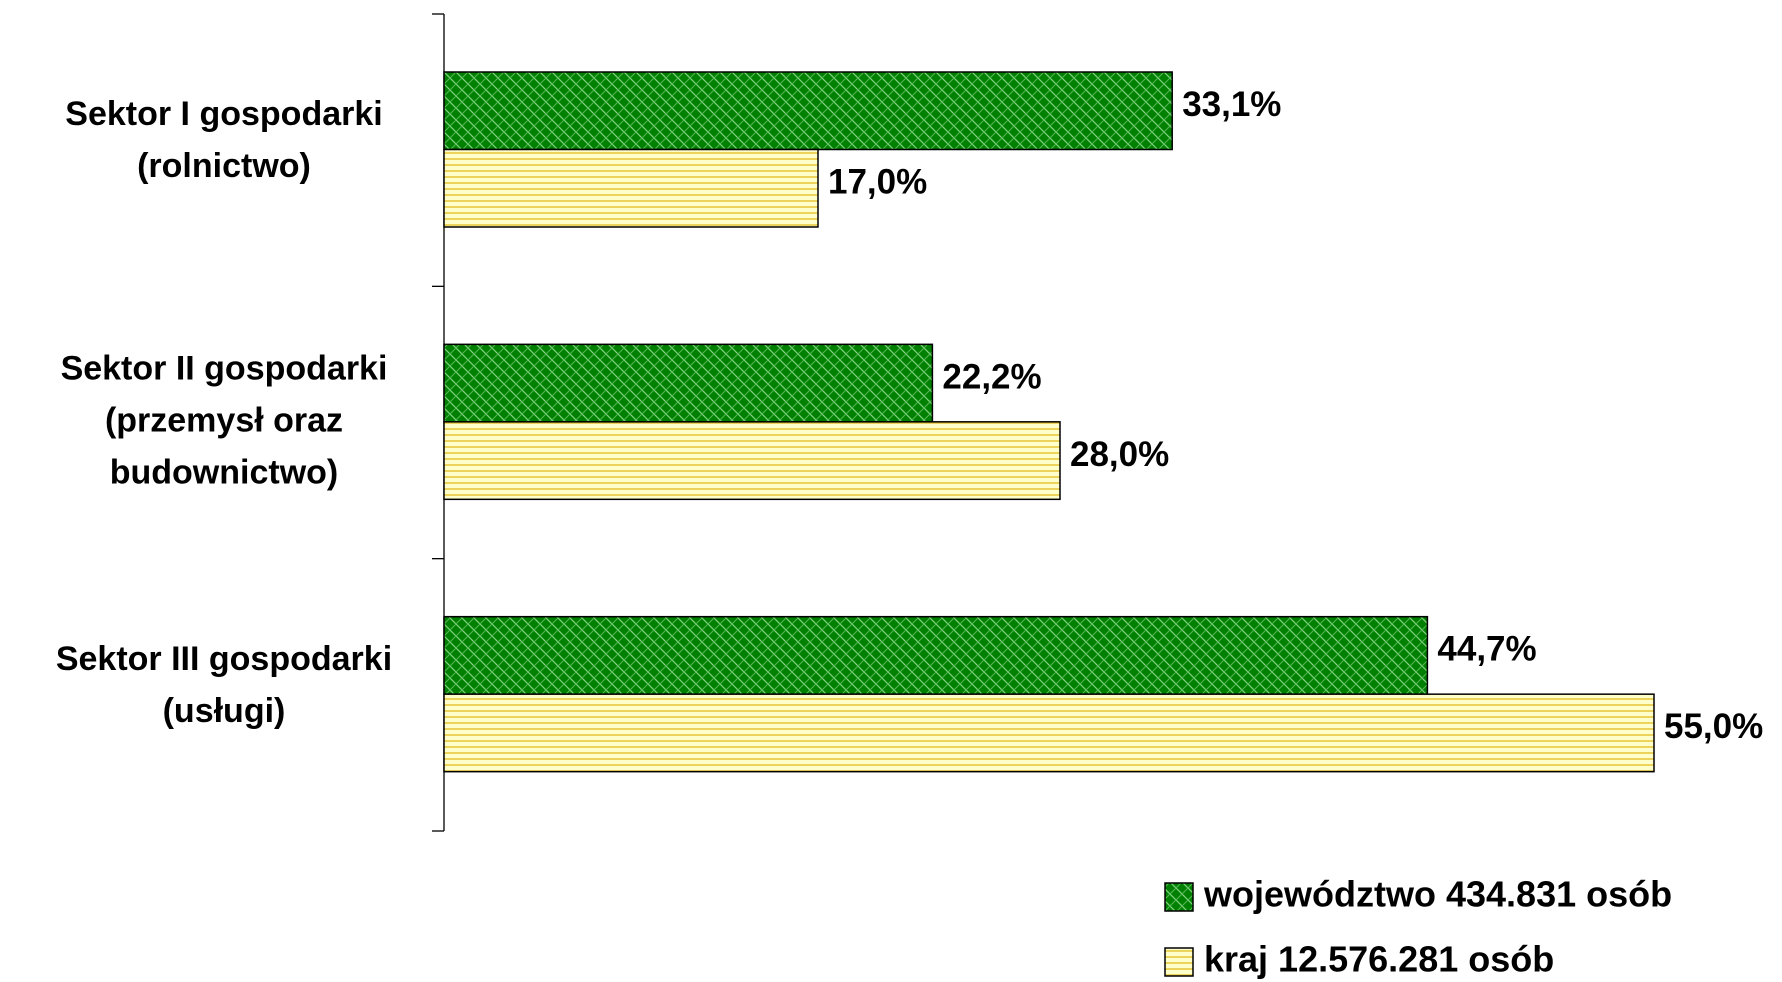 The width and height of the screenshot is (1782, 982). Describe the element at coordinates (991, 376) in the screenshot. I see `value-label: 22,2%` at that location.